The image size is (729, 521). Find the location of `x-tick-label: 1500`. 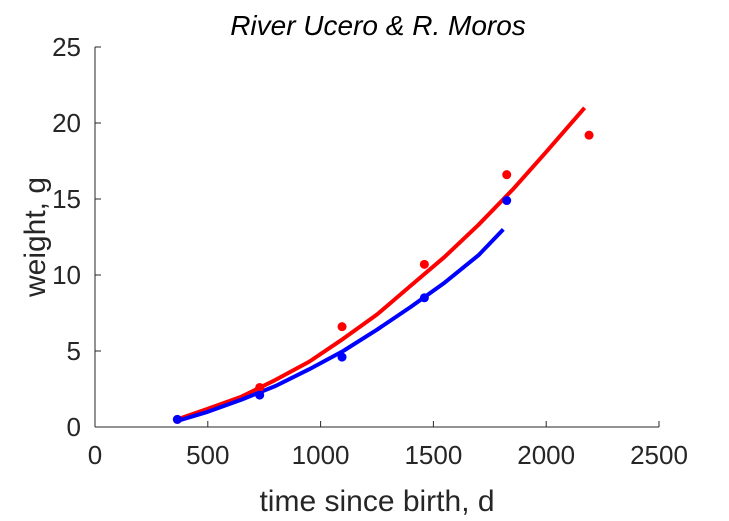

x-tick-label: 1500 is located at coordinates (433, 455).